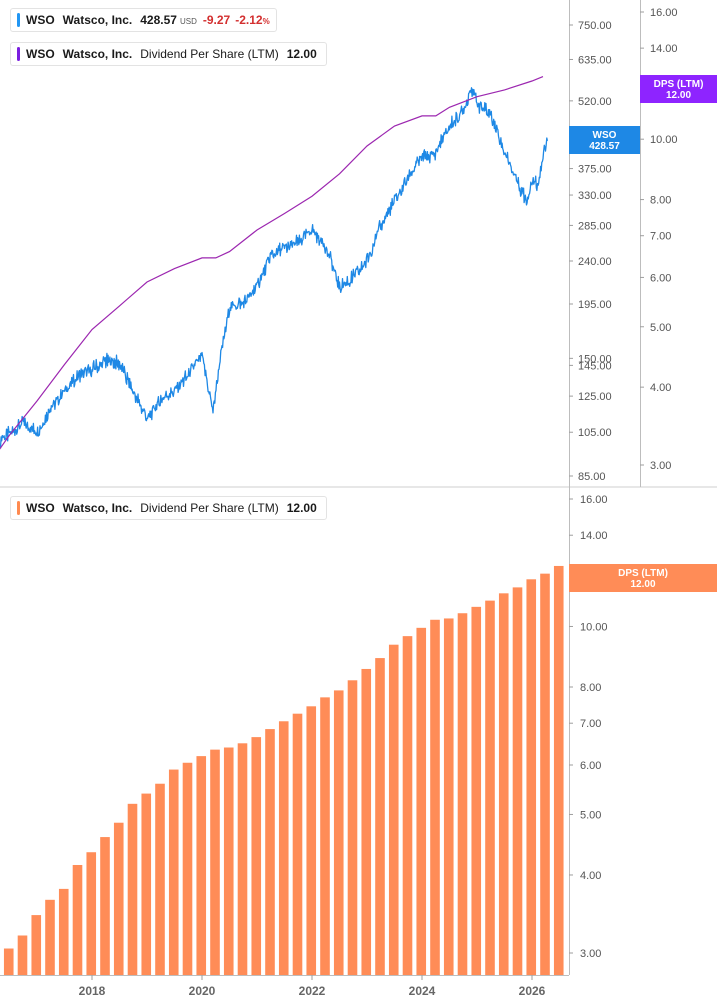  Describe the element at coordinates (664, 140) in the screenshot. I see `dps-axis-label-top: 10.00` at that location.